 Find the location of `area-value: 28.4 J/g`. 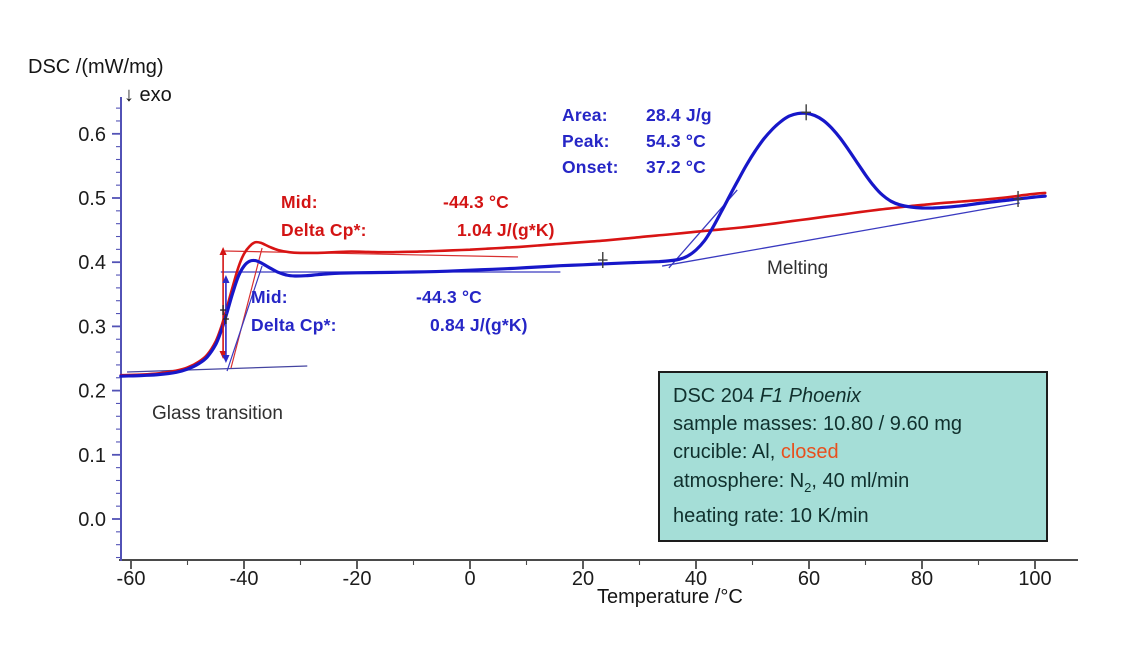

area-value: 28.4 J/g is located at coordinates (679, 115).